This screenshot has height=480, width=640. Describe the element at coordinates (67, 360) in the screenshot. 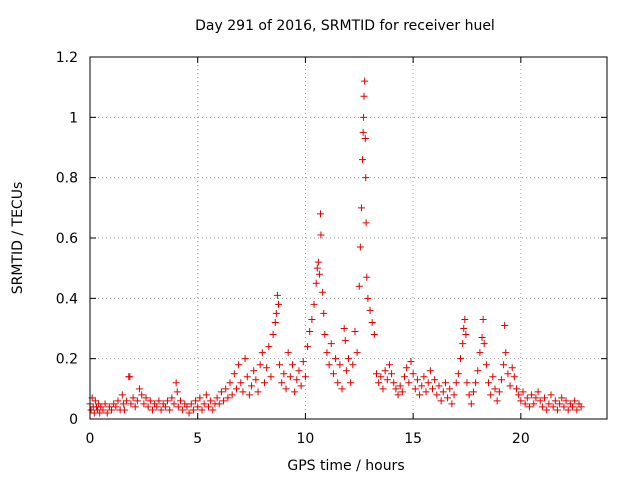

I see `y-tick-label: 0.2` at that location.